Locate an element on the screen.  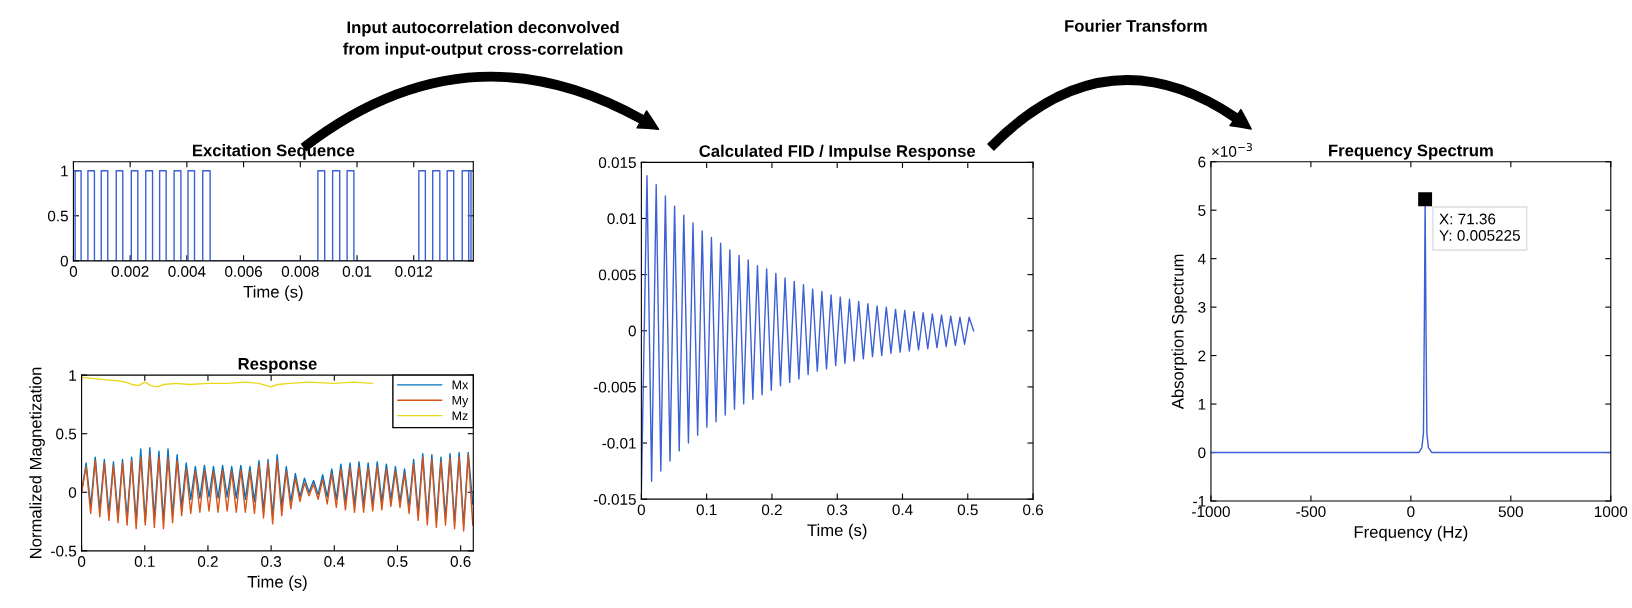
x-tick-label: -1000 is located at coordinates (1211, 512).